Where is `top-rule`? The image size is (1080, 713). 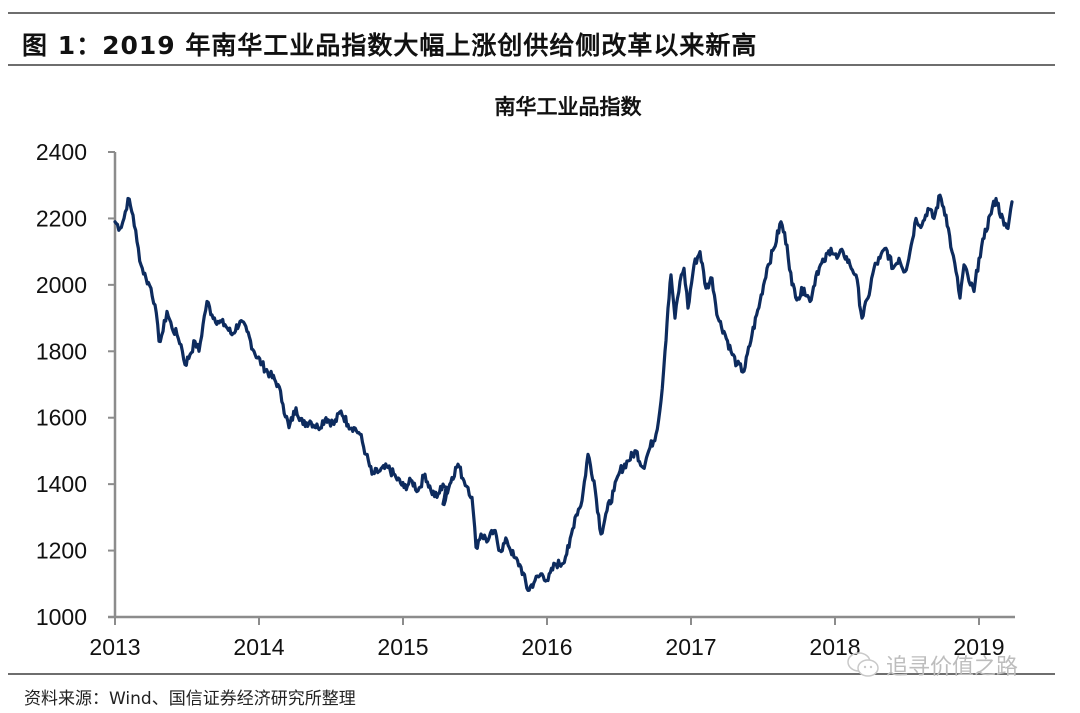 top-rule is located at coordinates (531, 13).